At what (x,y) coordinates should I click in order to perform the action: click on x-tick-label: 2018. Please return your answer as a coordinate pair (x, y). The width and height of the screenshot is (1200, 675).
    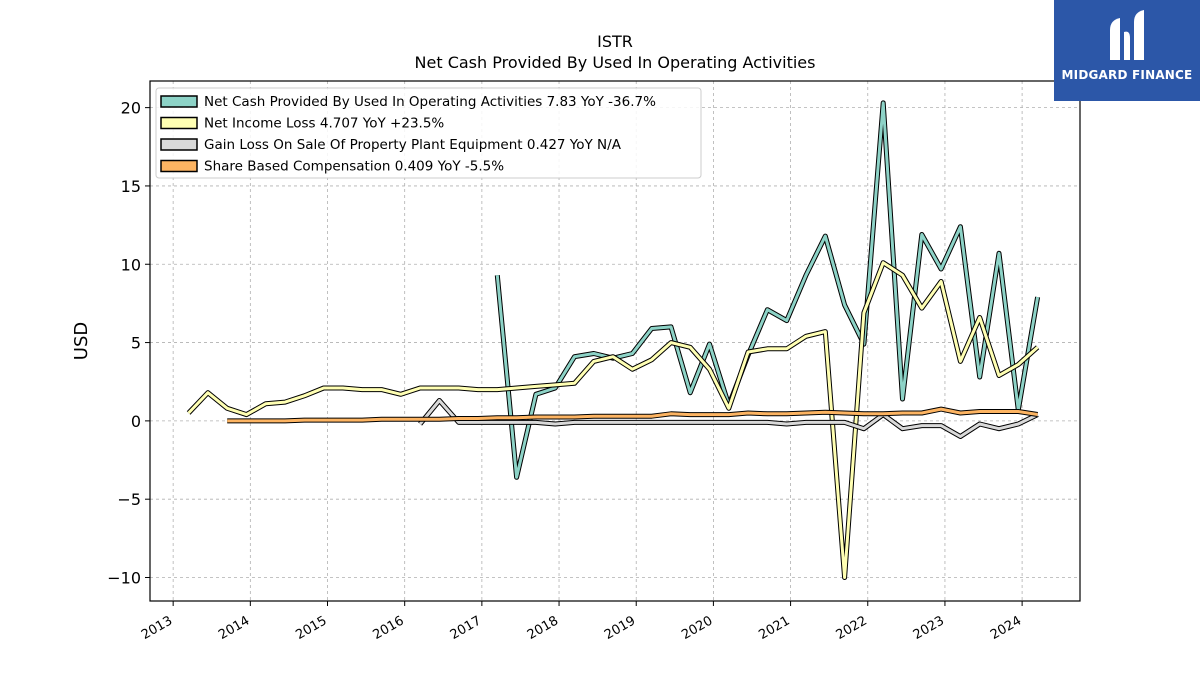
    Looking at the image, I should click on (543, 628).